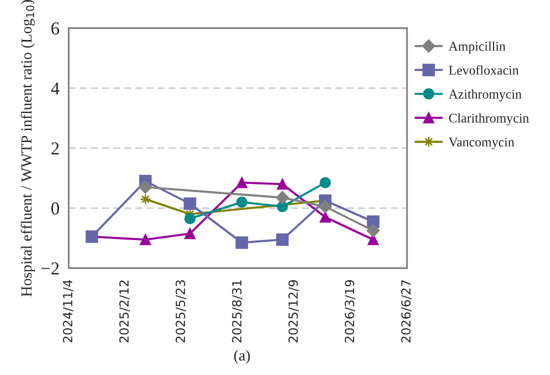 This screenshot has height=375, width=550. What do you see at coordinates (124, 311) in the screenshot?
I see `x-tick-label: 2025/2/12` at bounding box center [124, 311].